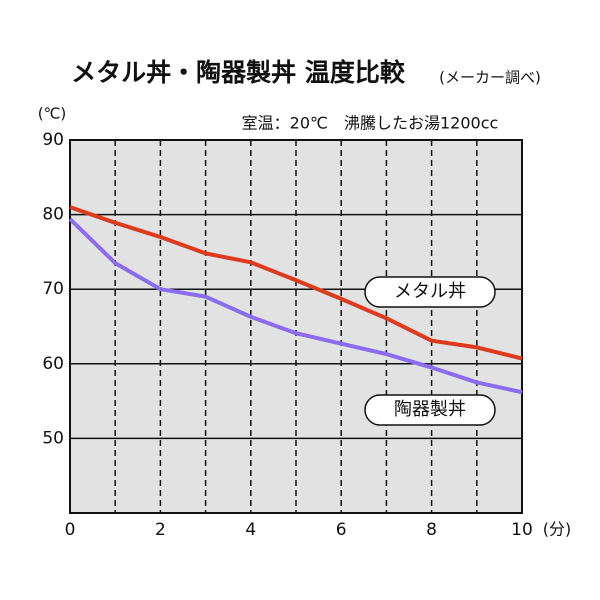 The height and width of the screenshot is (600, 600). I want to click on chart-title: メタル丼・陶器製丼 温度比較, so click(238, 72).